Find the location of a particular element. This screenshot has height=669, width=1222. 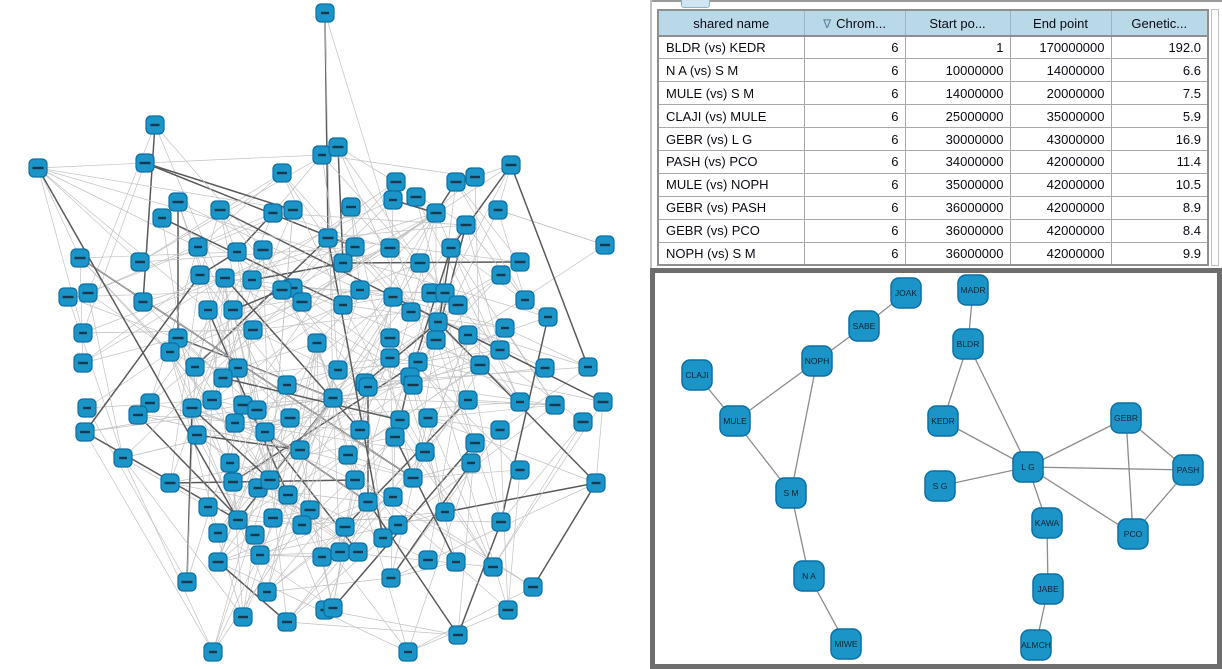

value-cell: 14000000 is located at coordinates (1060, 70).